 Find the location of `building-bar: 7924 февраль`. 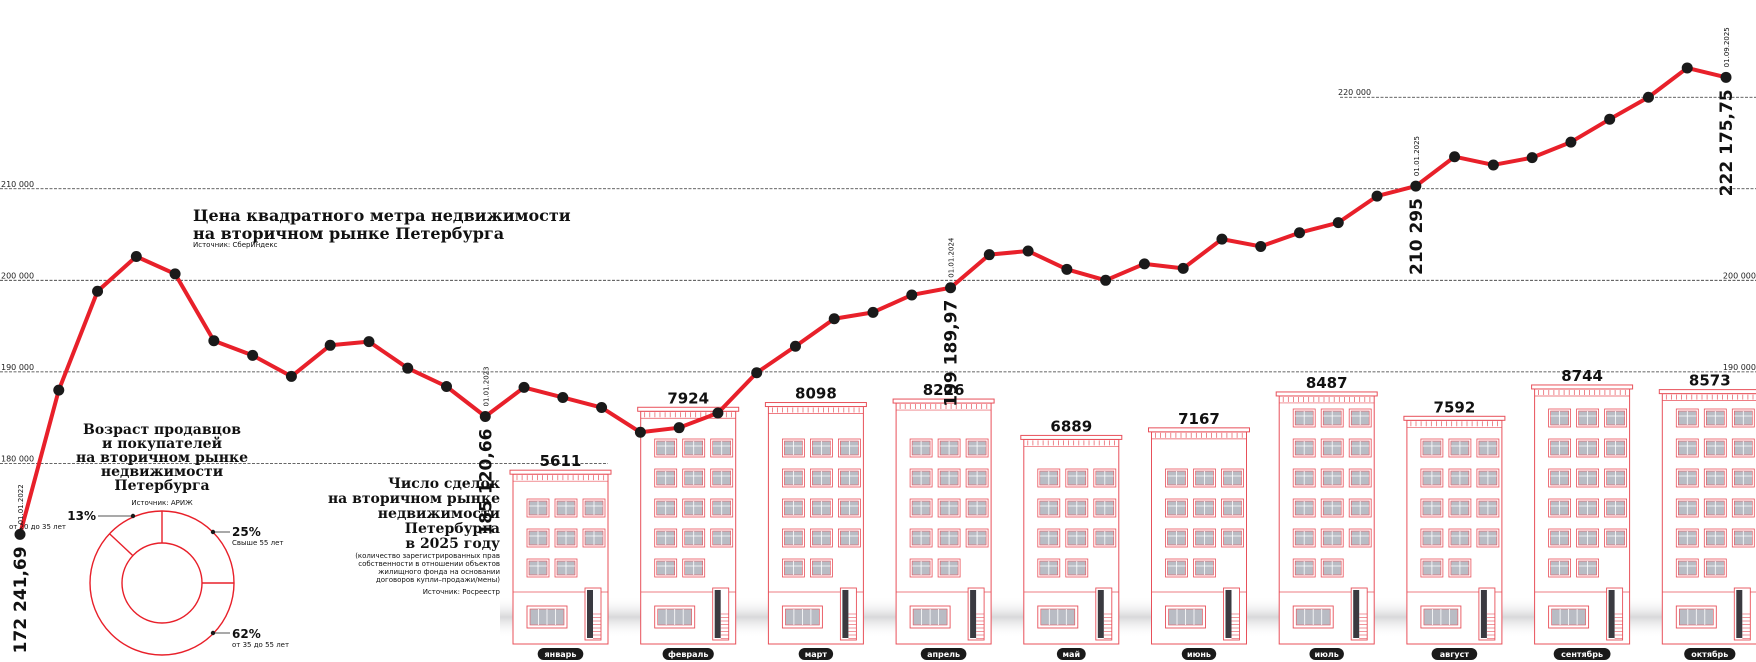

building-bar: 7924 февраль is located at coordinates (688, 524).